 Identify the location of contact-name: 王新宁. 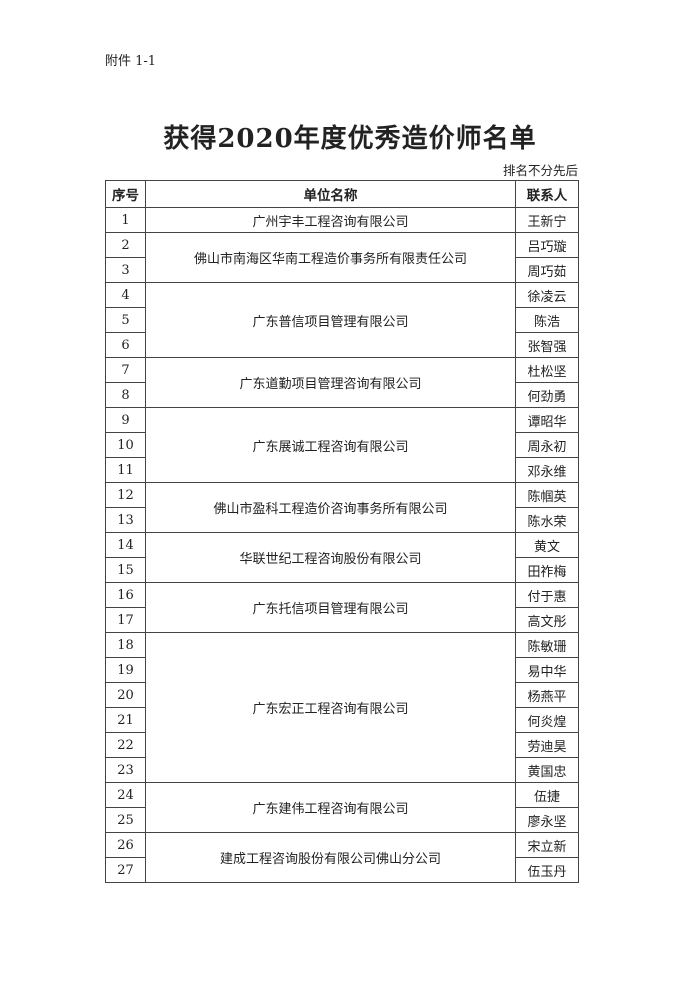
(547, 220).